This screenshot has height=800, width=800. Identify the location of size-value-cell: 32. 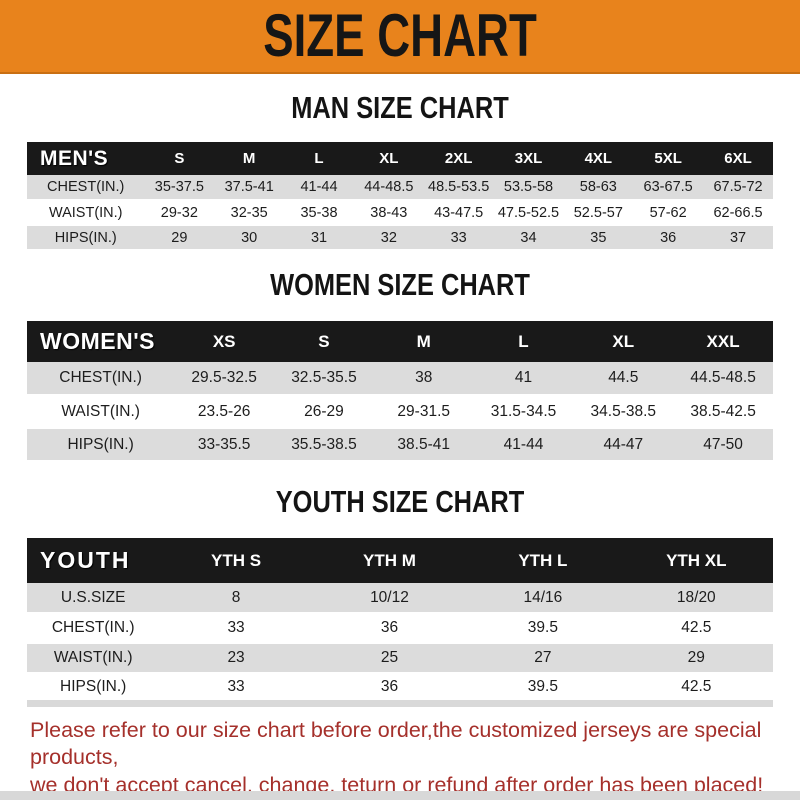
(388, 237).